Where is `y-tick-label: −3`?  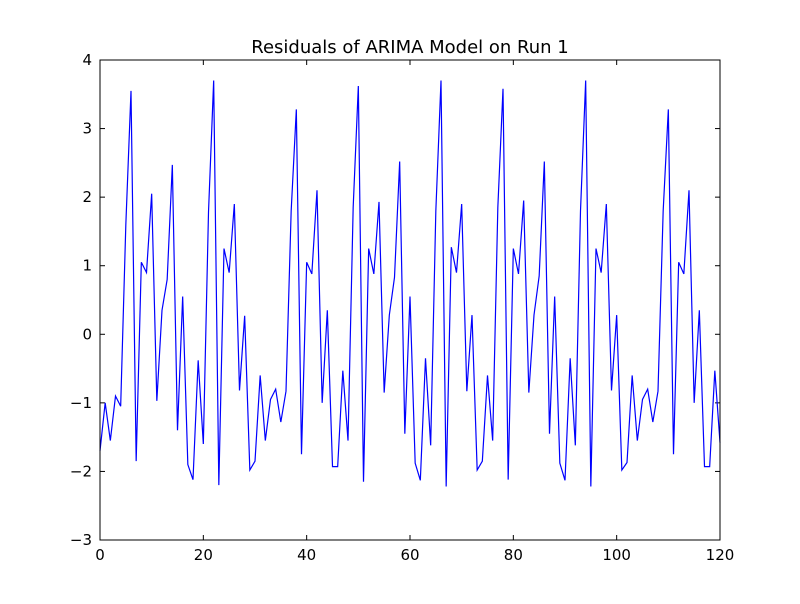
y-tick-label: −3 is located at coordinates (81, 540).